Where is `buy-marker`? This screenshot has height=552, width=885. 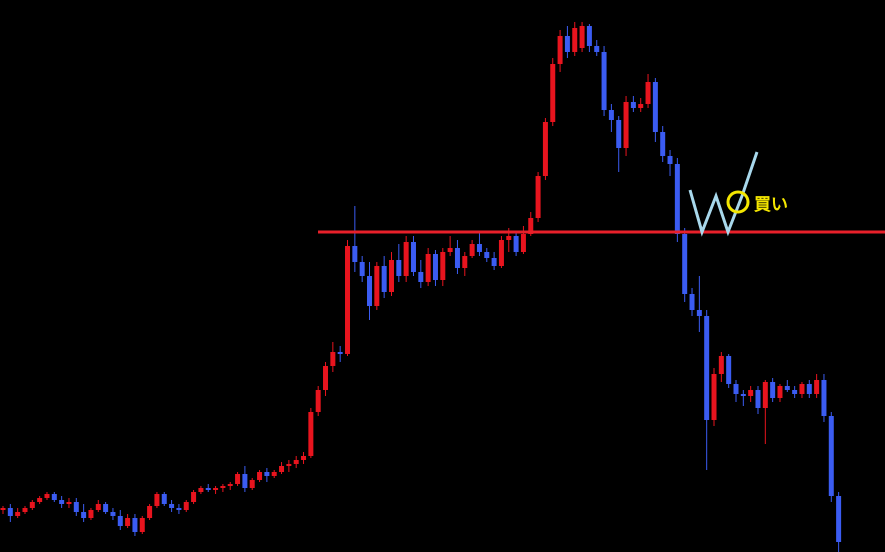
buy-marker is located at coordinates (738, 202).